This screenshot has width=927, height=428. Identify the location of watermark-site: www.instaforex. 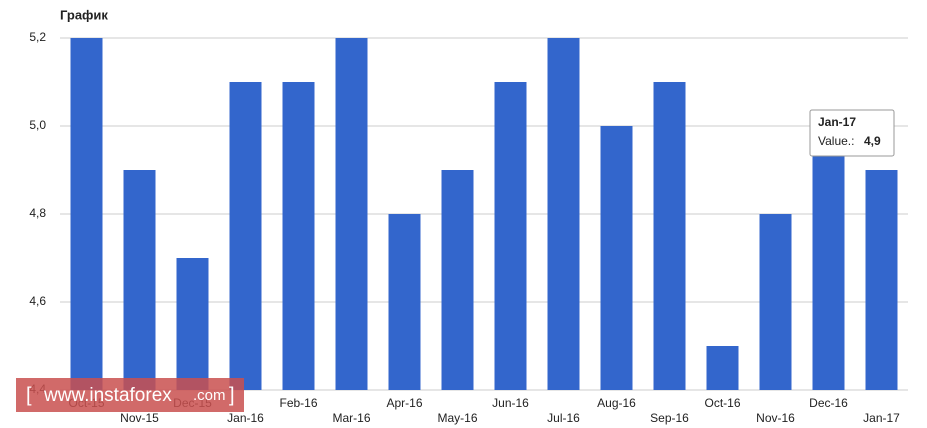
(107, 395).